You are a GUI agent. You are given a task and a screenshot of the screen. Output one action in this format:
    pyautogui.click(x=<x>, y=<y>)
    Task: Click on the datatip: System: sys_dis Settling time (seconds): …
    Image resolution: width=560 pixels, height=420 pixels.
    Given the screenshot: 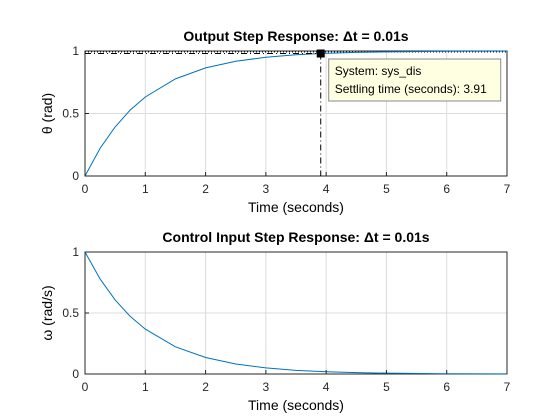 What is the action you would take?
    pyautogui.click(x=415, y=80)
    